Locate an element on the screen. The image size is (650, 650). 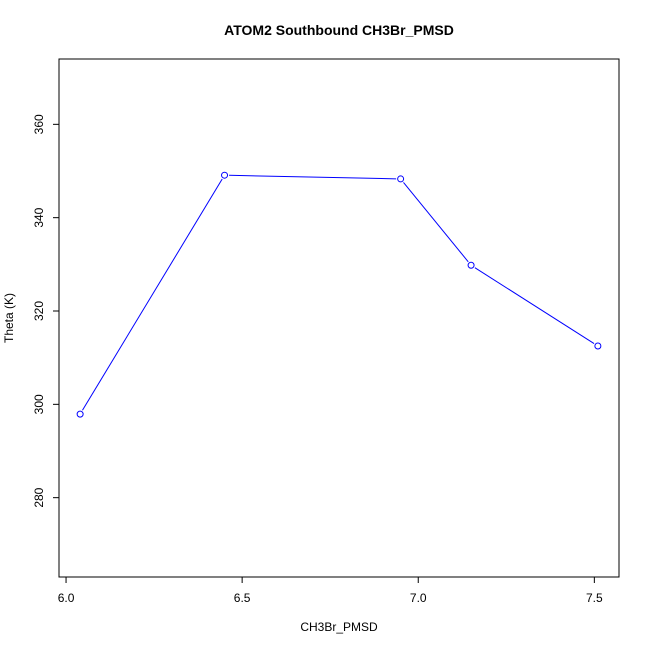
y-tick-label: 340 is located at coordinates (39, 217).